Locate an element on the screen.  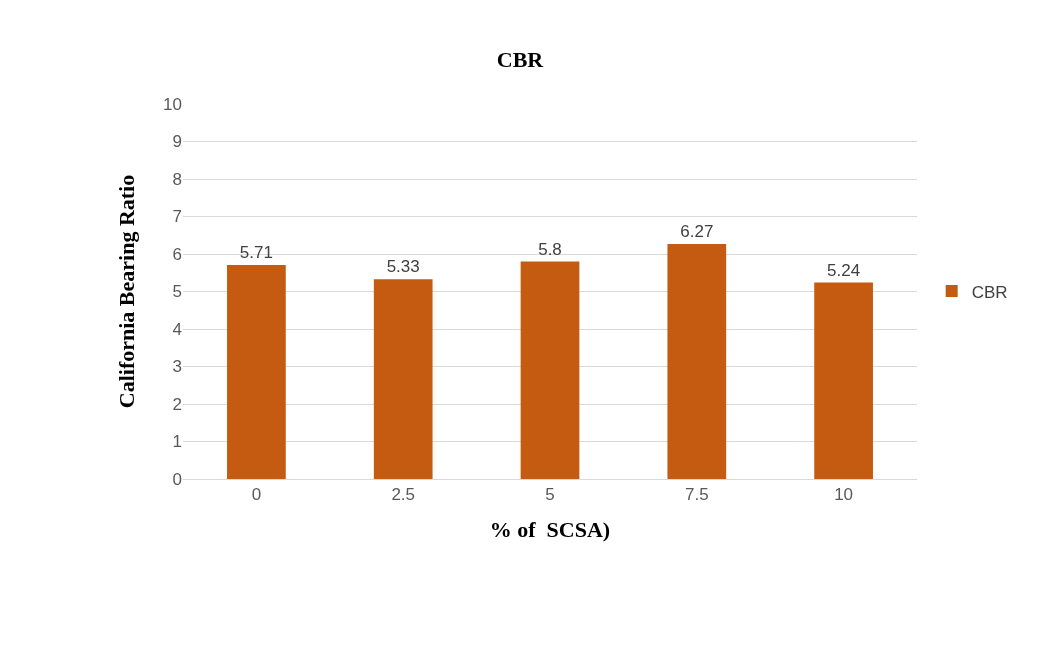
y-tick-label: 3 is located at coordinates (177, 367).